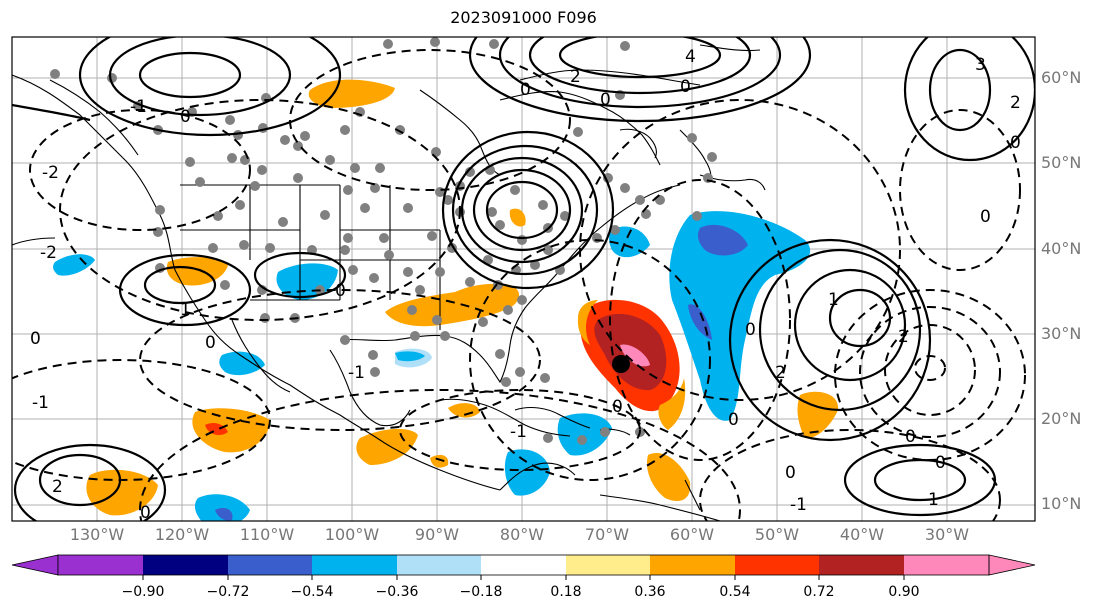 The image size is (1102, 613). I want to click on lon-label: 40°W, so click(862, 534).